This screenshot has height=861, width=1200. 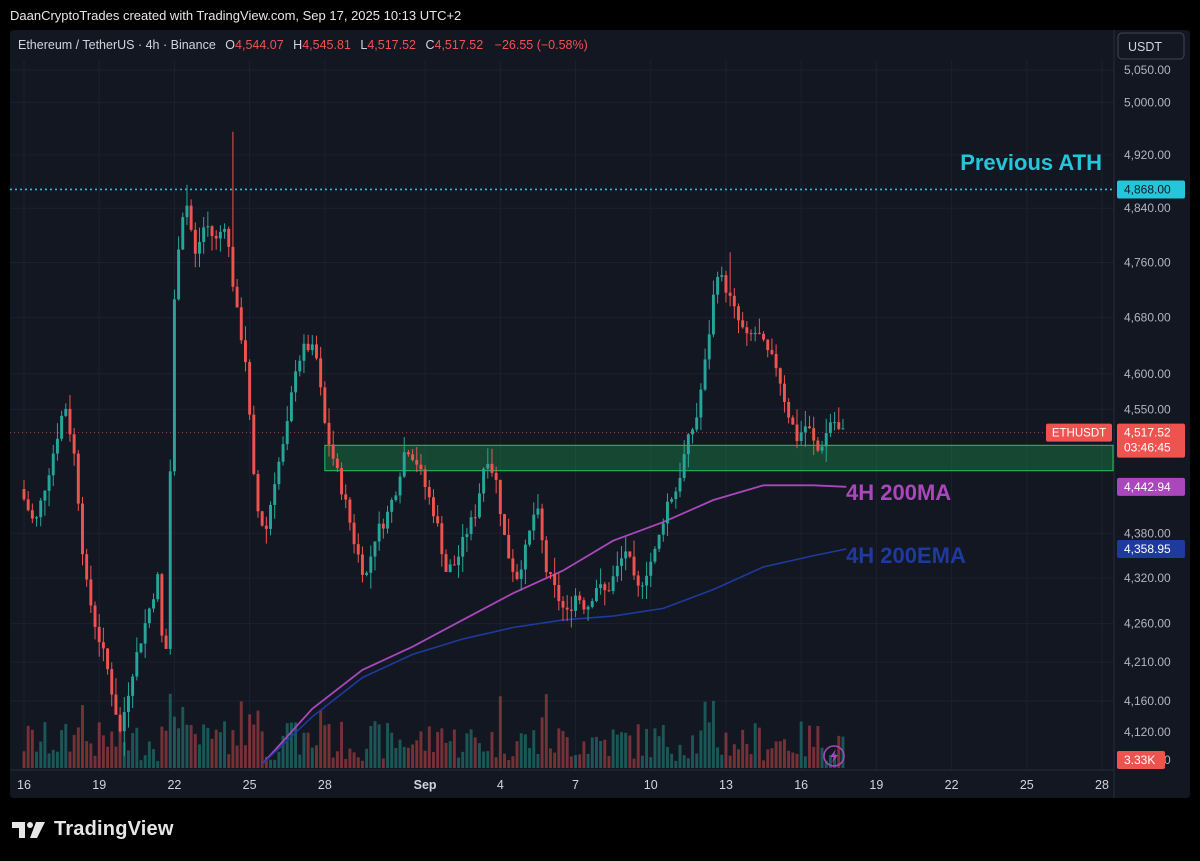 What do you see at coordinates (433, 730) in the screenshot?
I see `volume-bars` at bounding box center [433, 730].